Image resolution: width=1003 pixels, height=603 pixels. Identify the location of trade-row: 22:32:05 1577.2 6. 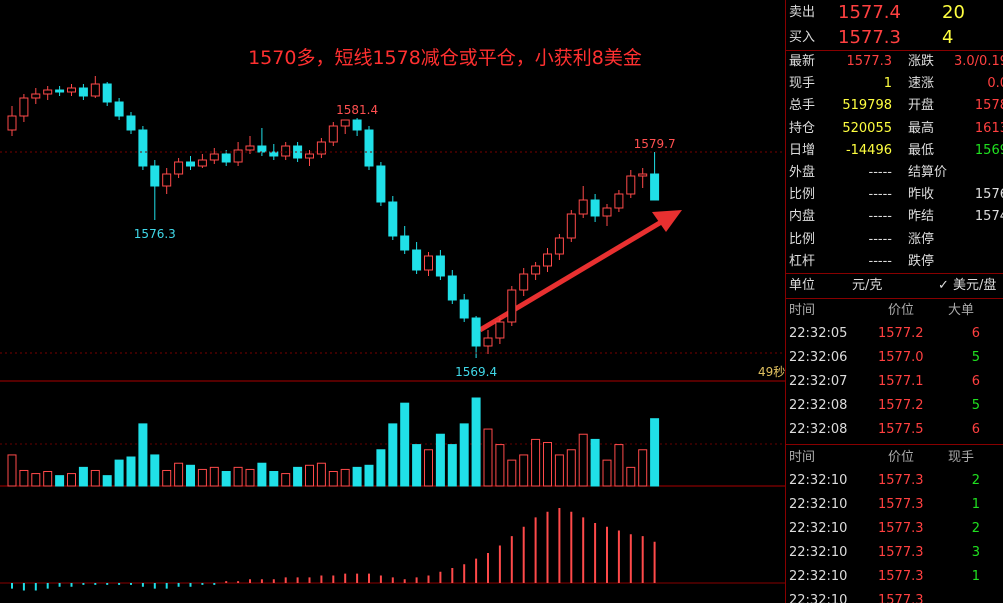
(894, 334).